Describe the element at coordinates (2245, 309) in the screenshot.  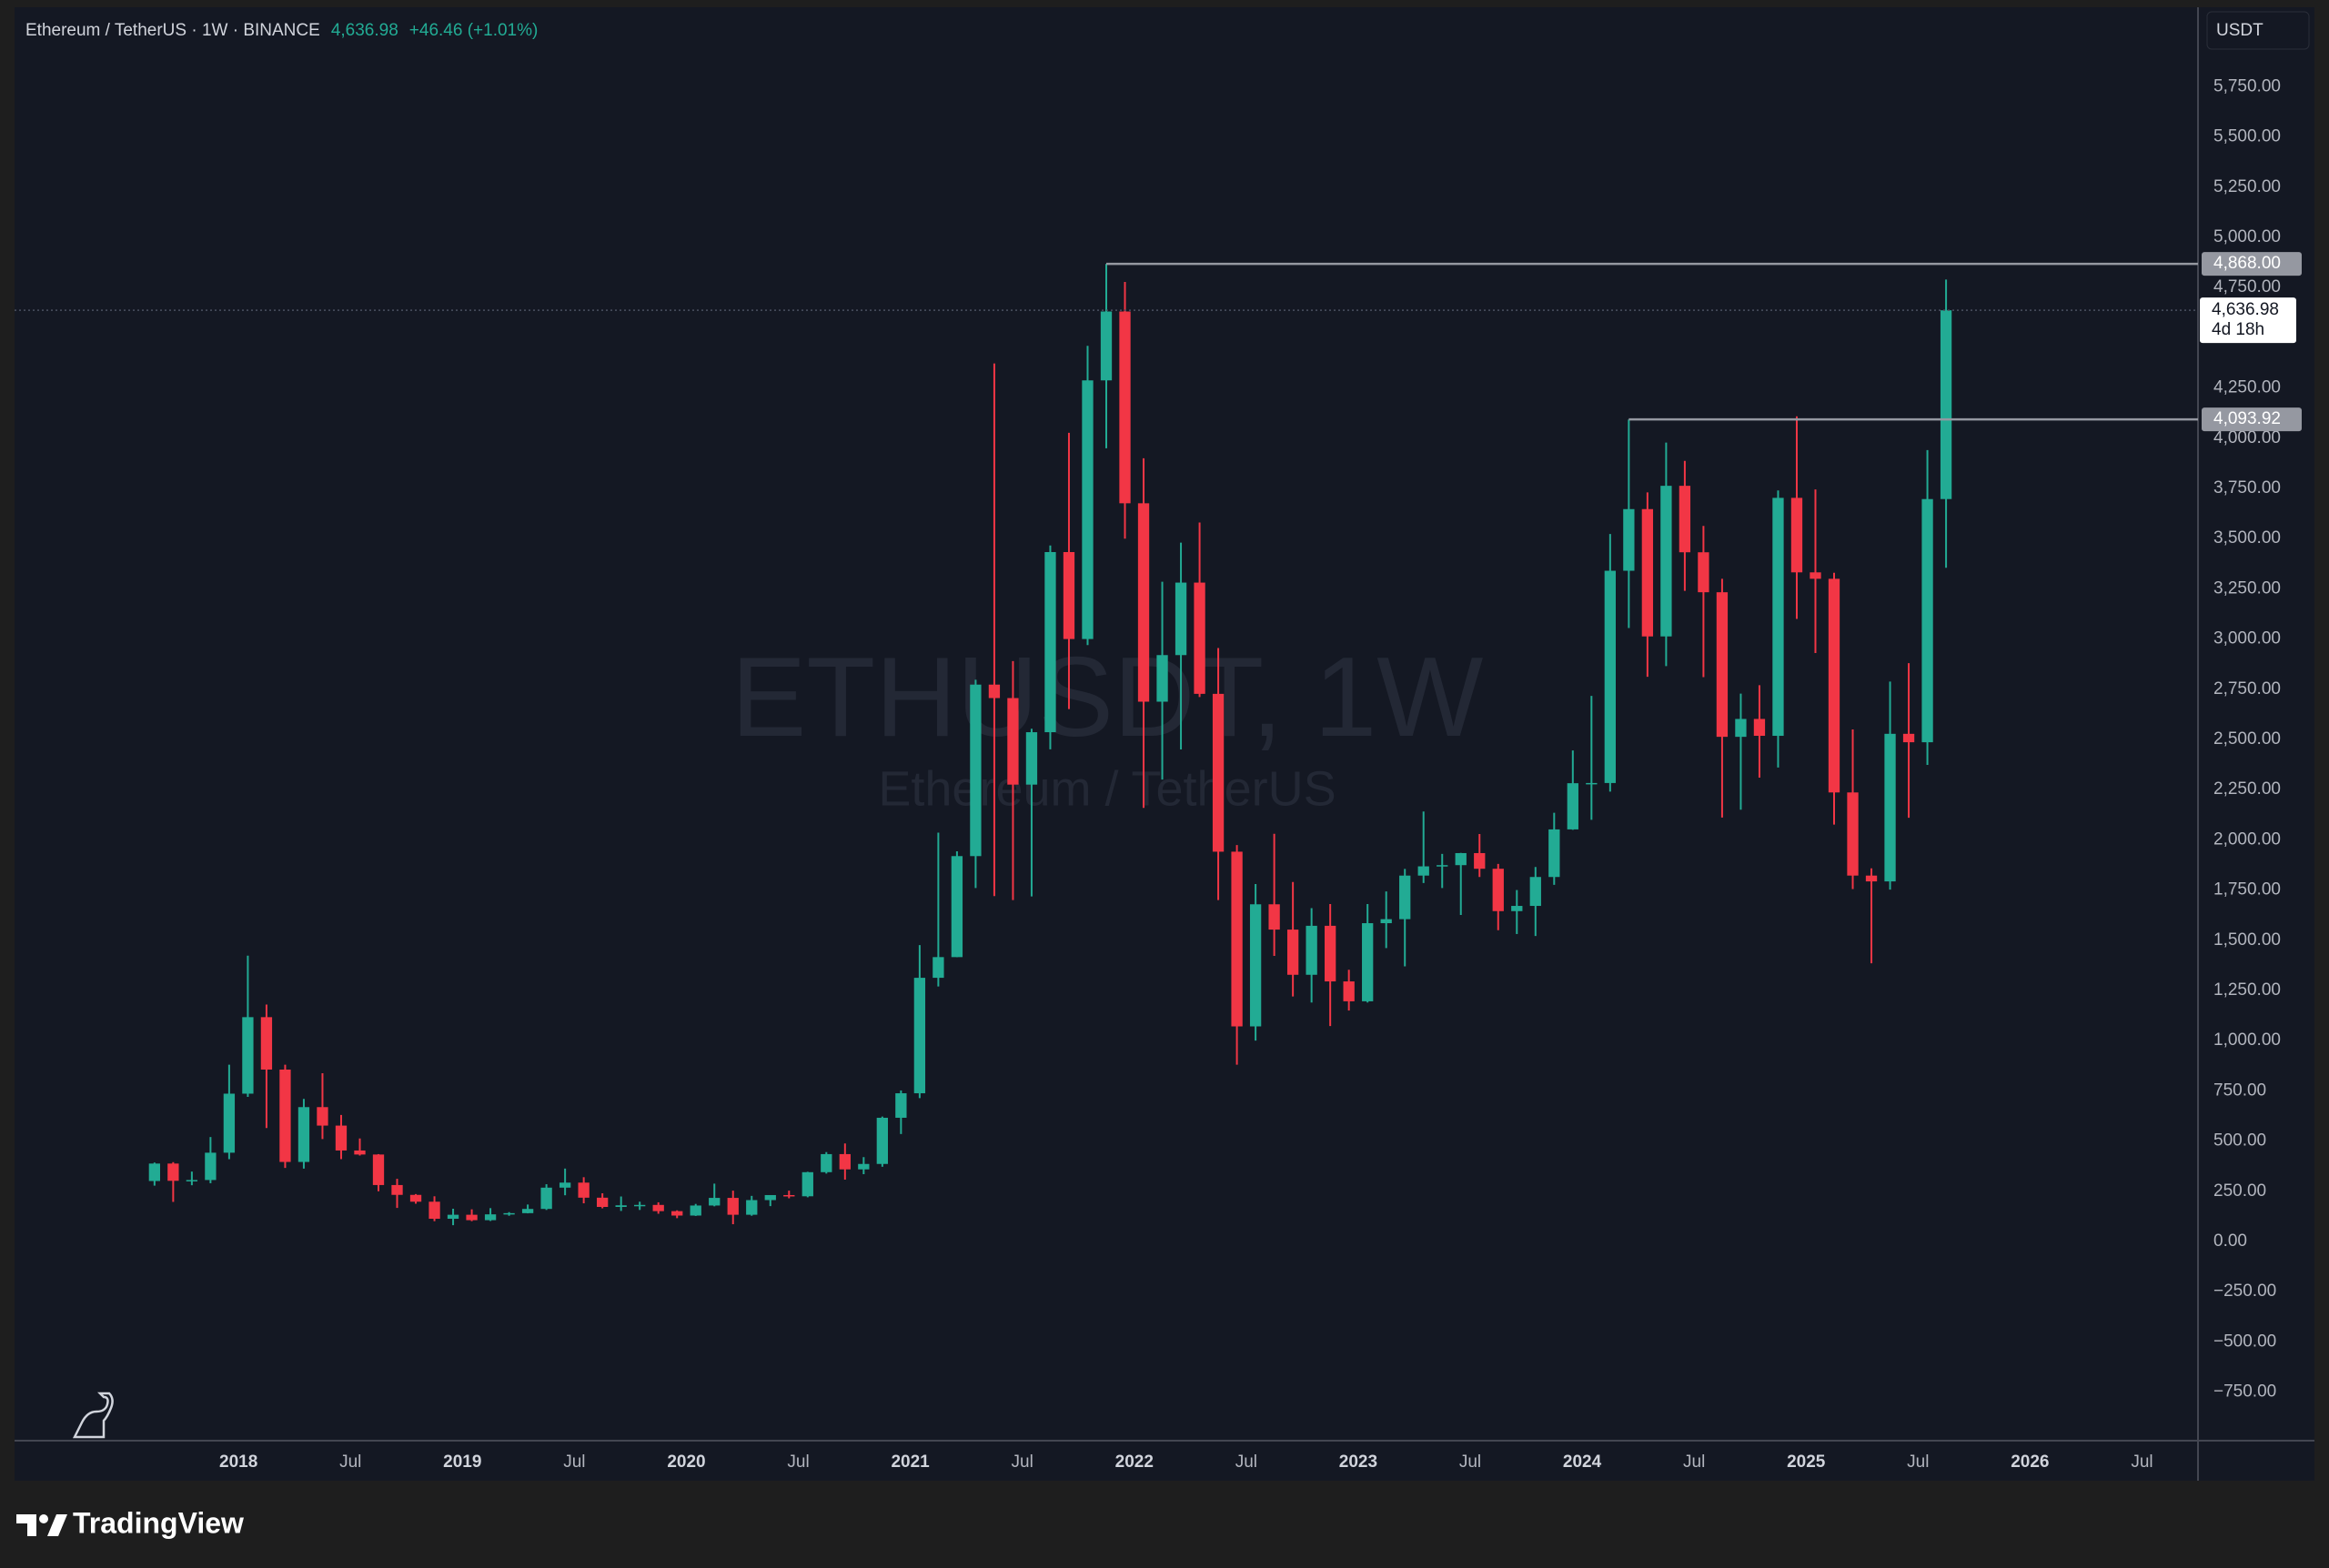
I see `last-price-label: 4,636.98` at that location.